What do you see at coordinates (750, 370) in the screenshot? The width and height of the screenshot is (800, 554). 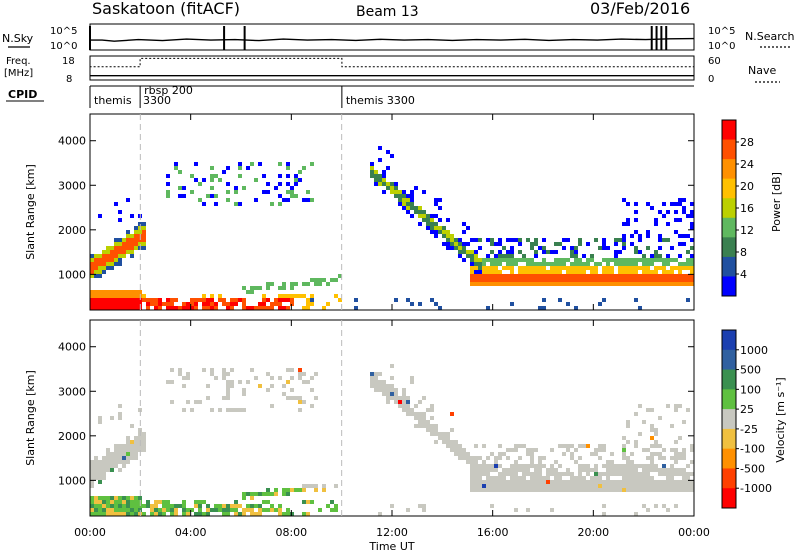 I see `colorbar-tick-label: 500` at bounding box center [750, 370].